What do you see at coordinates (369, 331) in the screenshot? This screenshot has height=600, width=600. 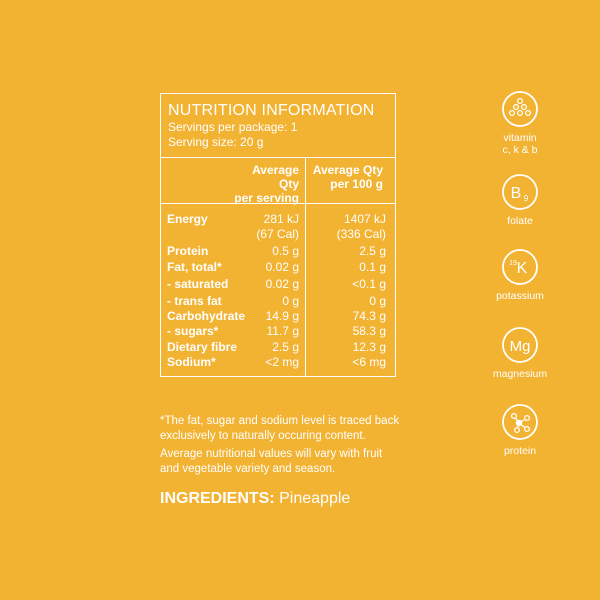 I see `value-per-100g: 58.3 g` at bounding box center [369, 331].